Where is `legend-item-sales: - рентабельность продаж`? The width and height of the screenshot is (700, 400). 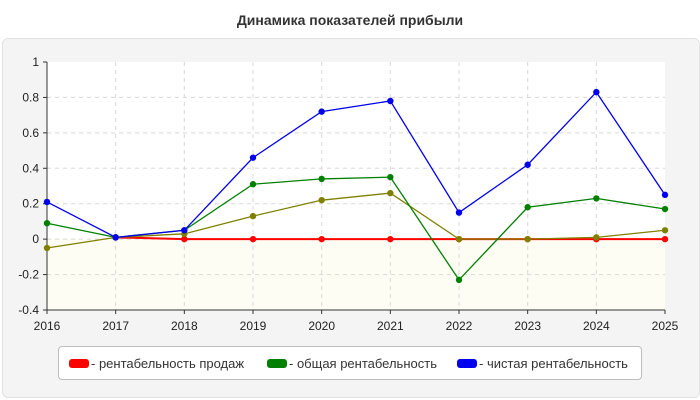 legend-item-sales: - рентабельность продаж is located at coordinates (156, 363).